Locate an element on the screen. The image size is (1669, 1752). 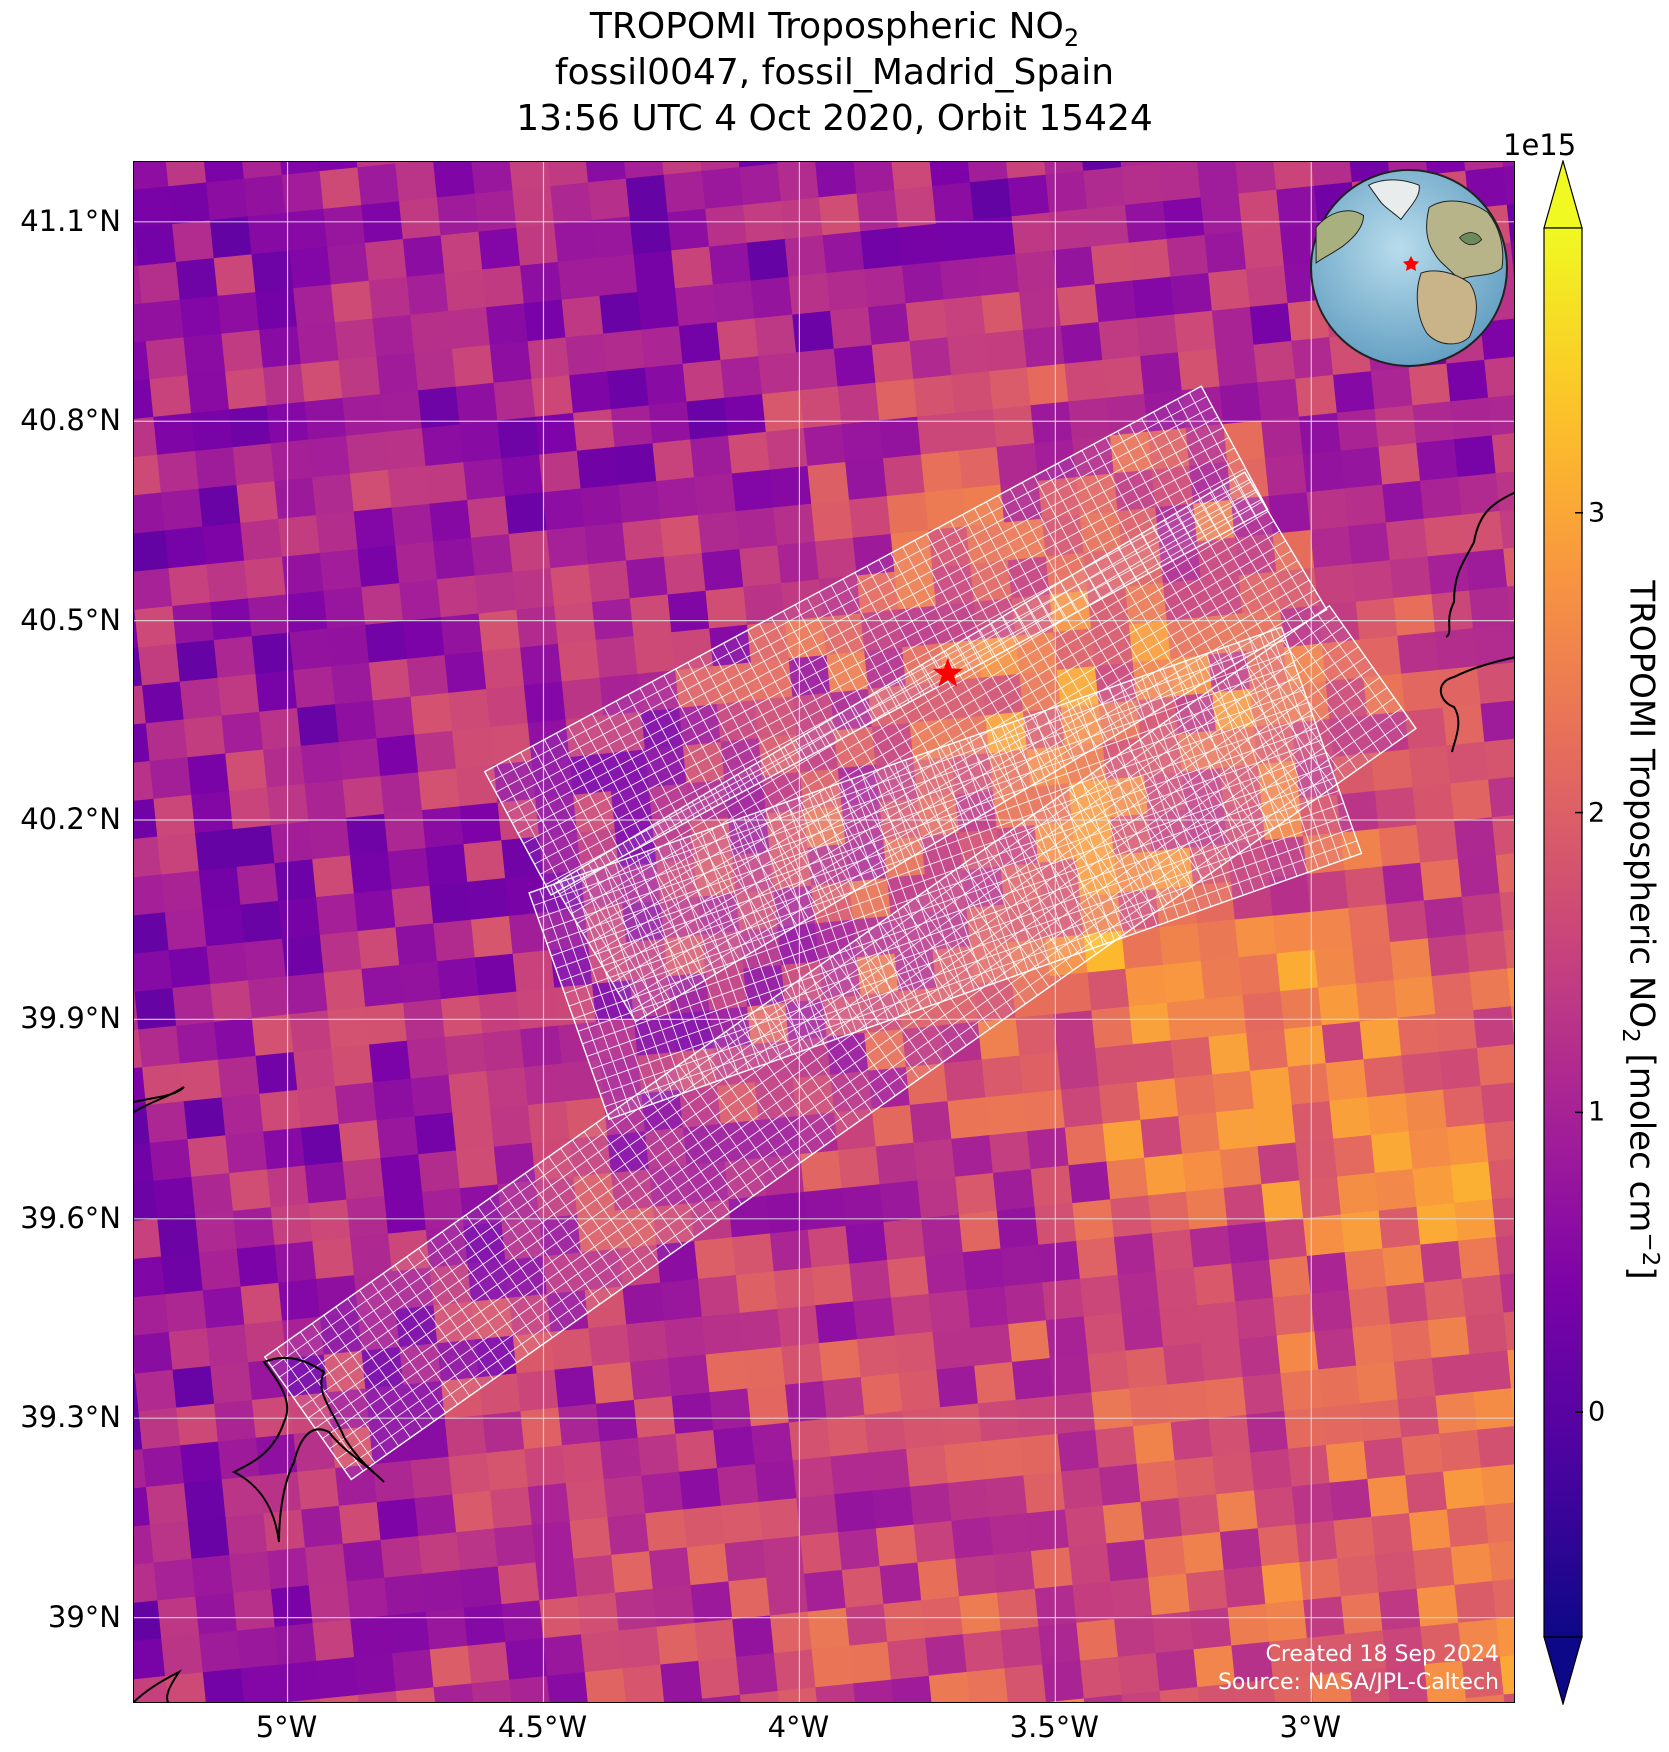
lon-tick-label: 5°W is located at coordinates (286, 1727).